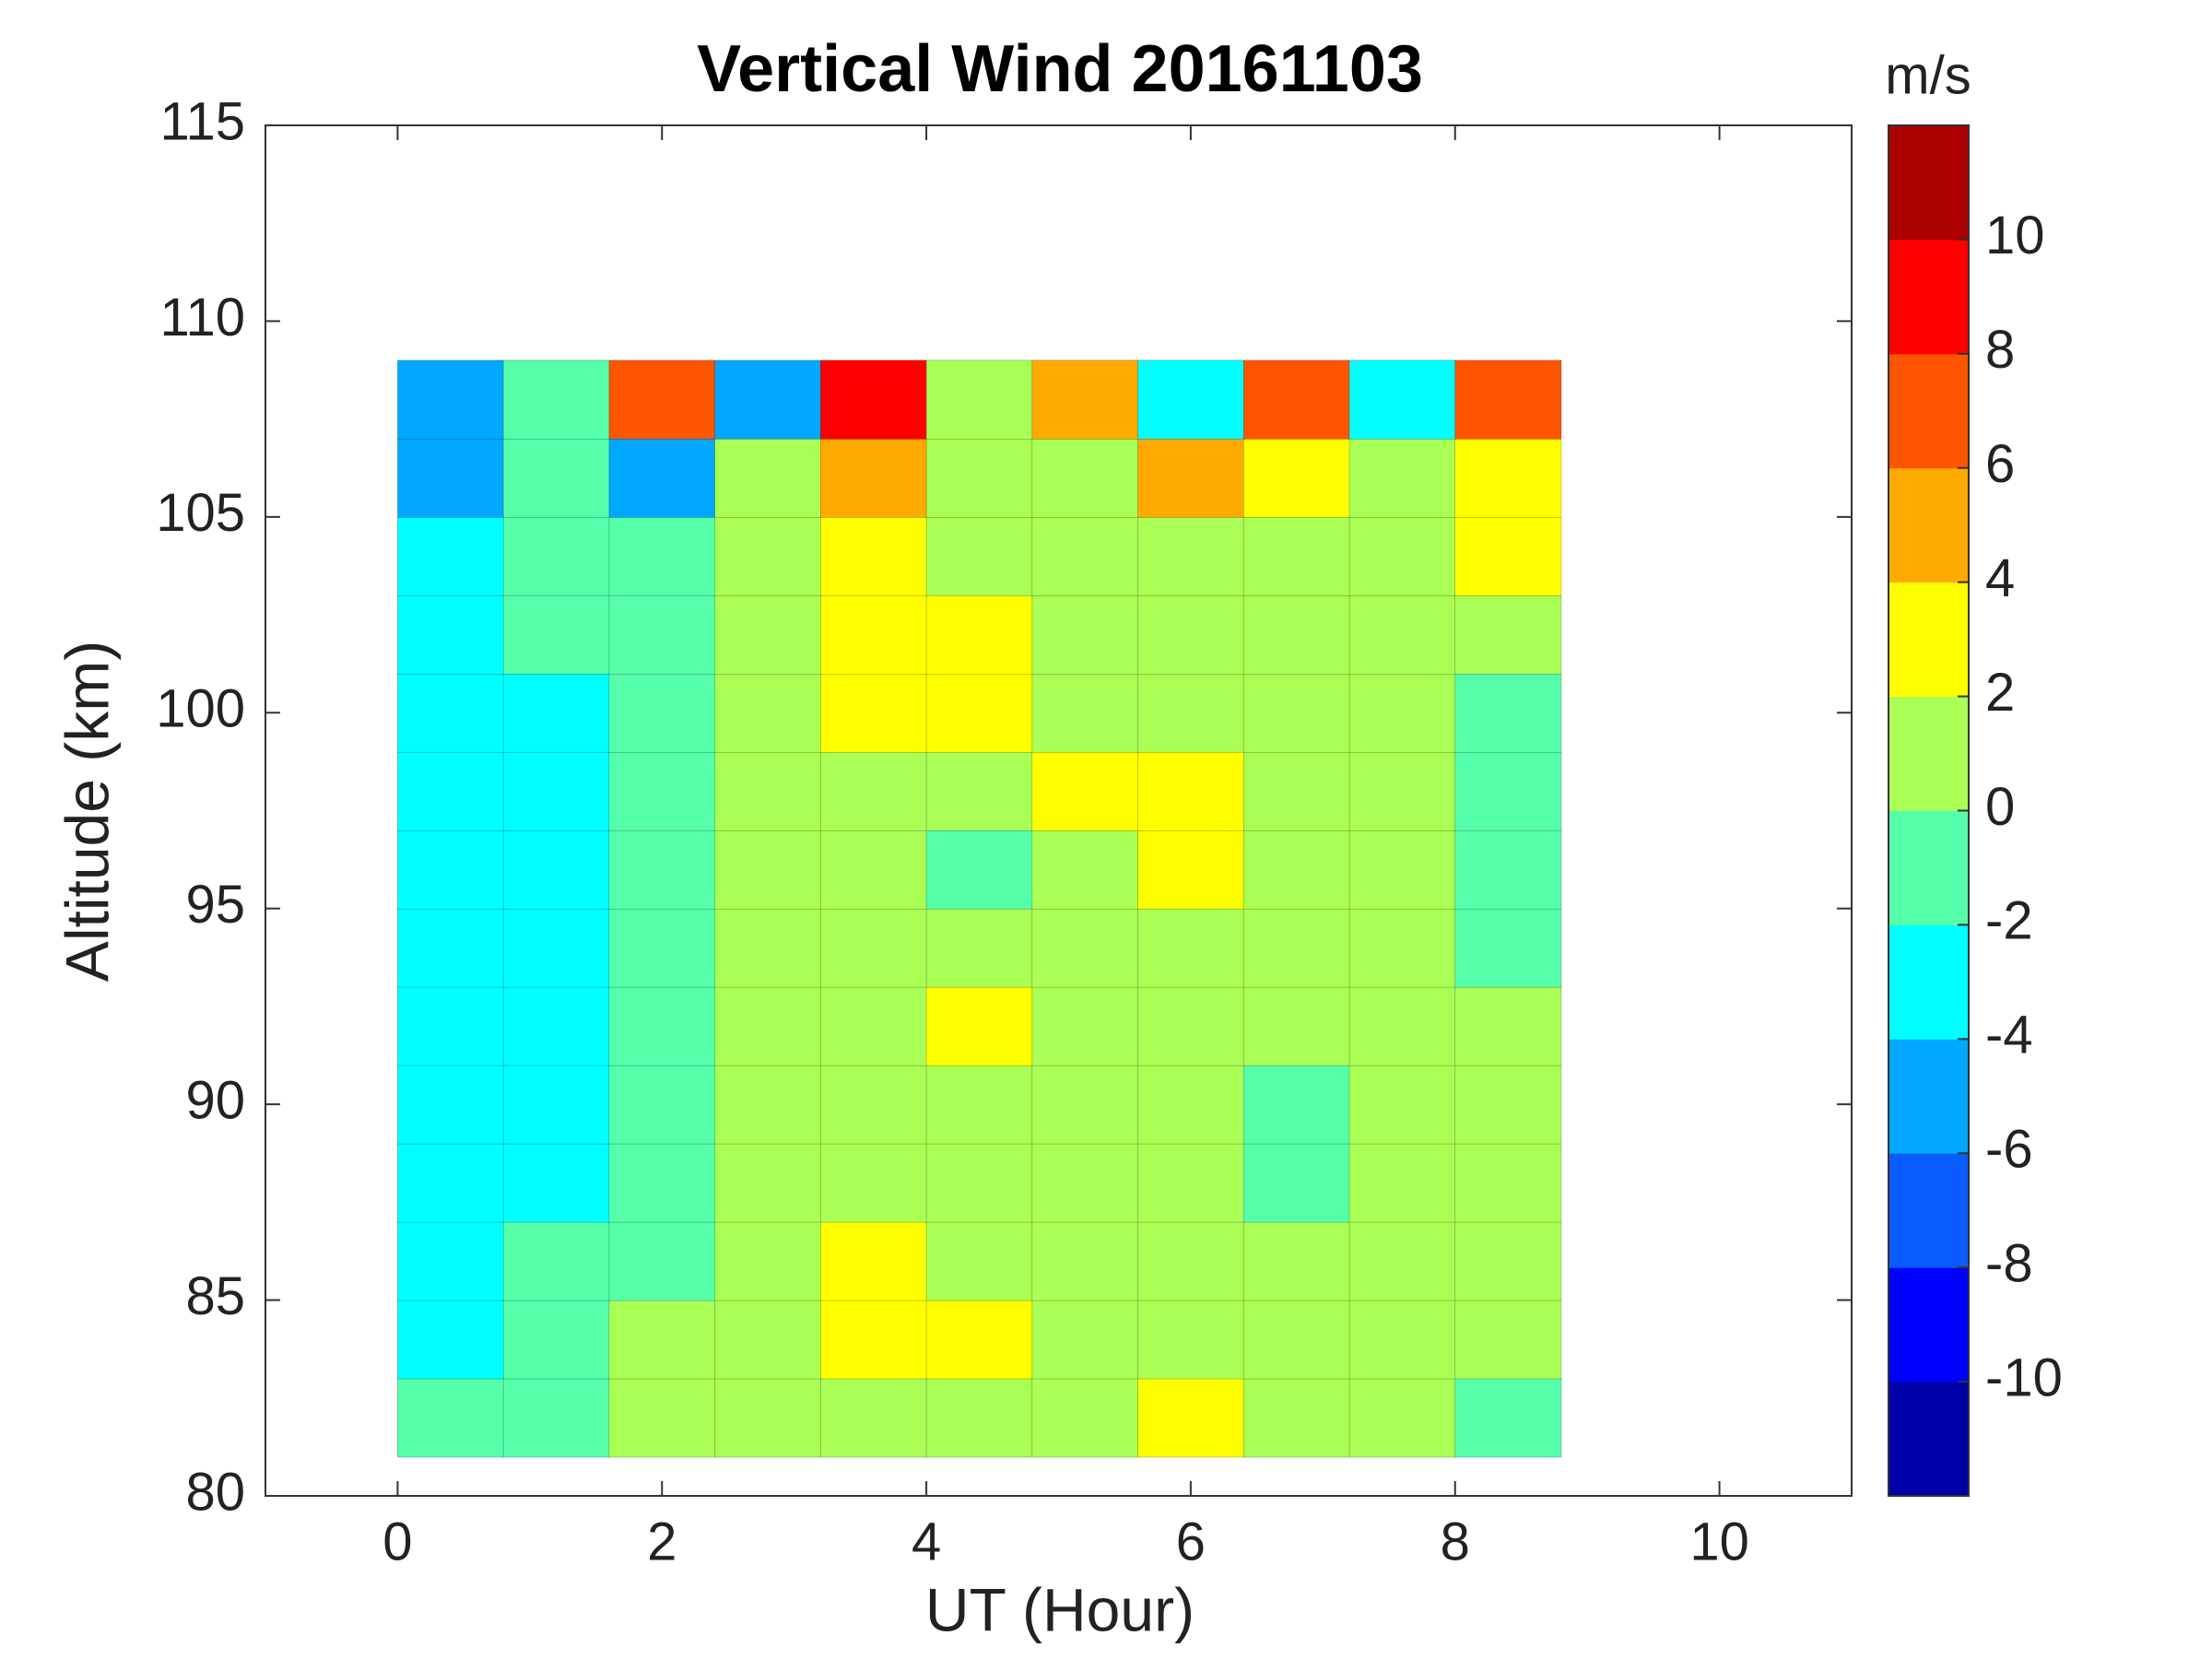 This screenshot has height=1659, width=2212. What do you see at coordinates (2009, 1263) in the screenshot?
I see `colorbar-tick-label: -8` at bounding box center [2009, 1263].